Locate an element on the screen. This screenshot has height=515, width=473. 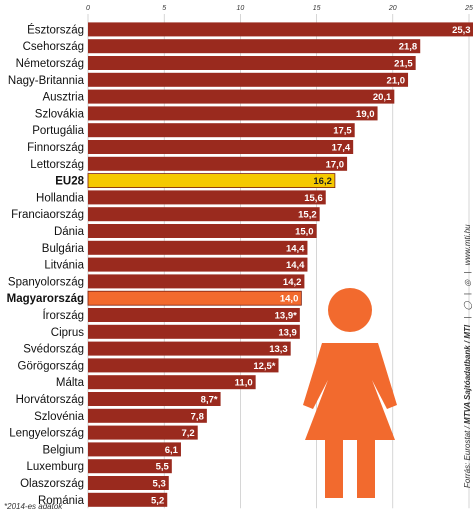
value-label: 5,5 is located at coordinates (163, 467).